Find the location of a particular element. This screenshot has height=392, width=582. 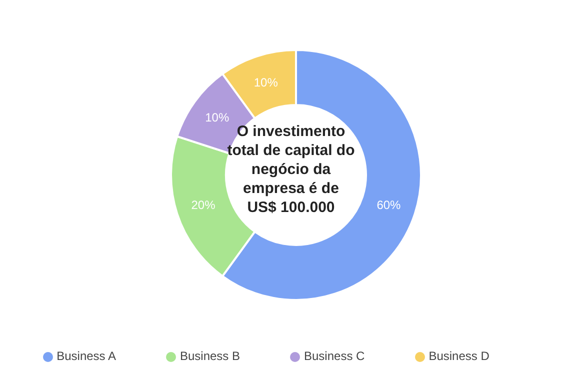

data-label: 60% is located at coordinates (389, 205).